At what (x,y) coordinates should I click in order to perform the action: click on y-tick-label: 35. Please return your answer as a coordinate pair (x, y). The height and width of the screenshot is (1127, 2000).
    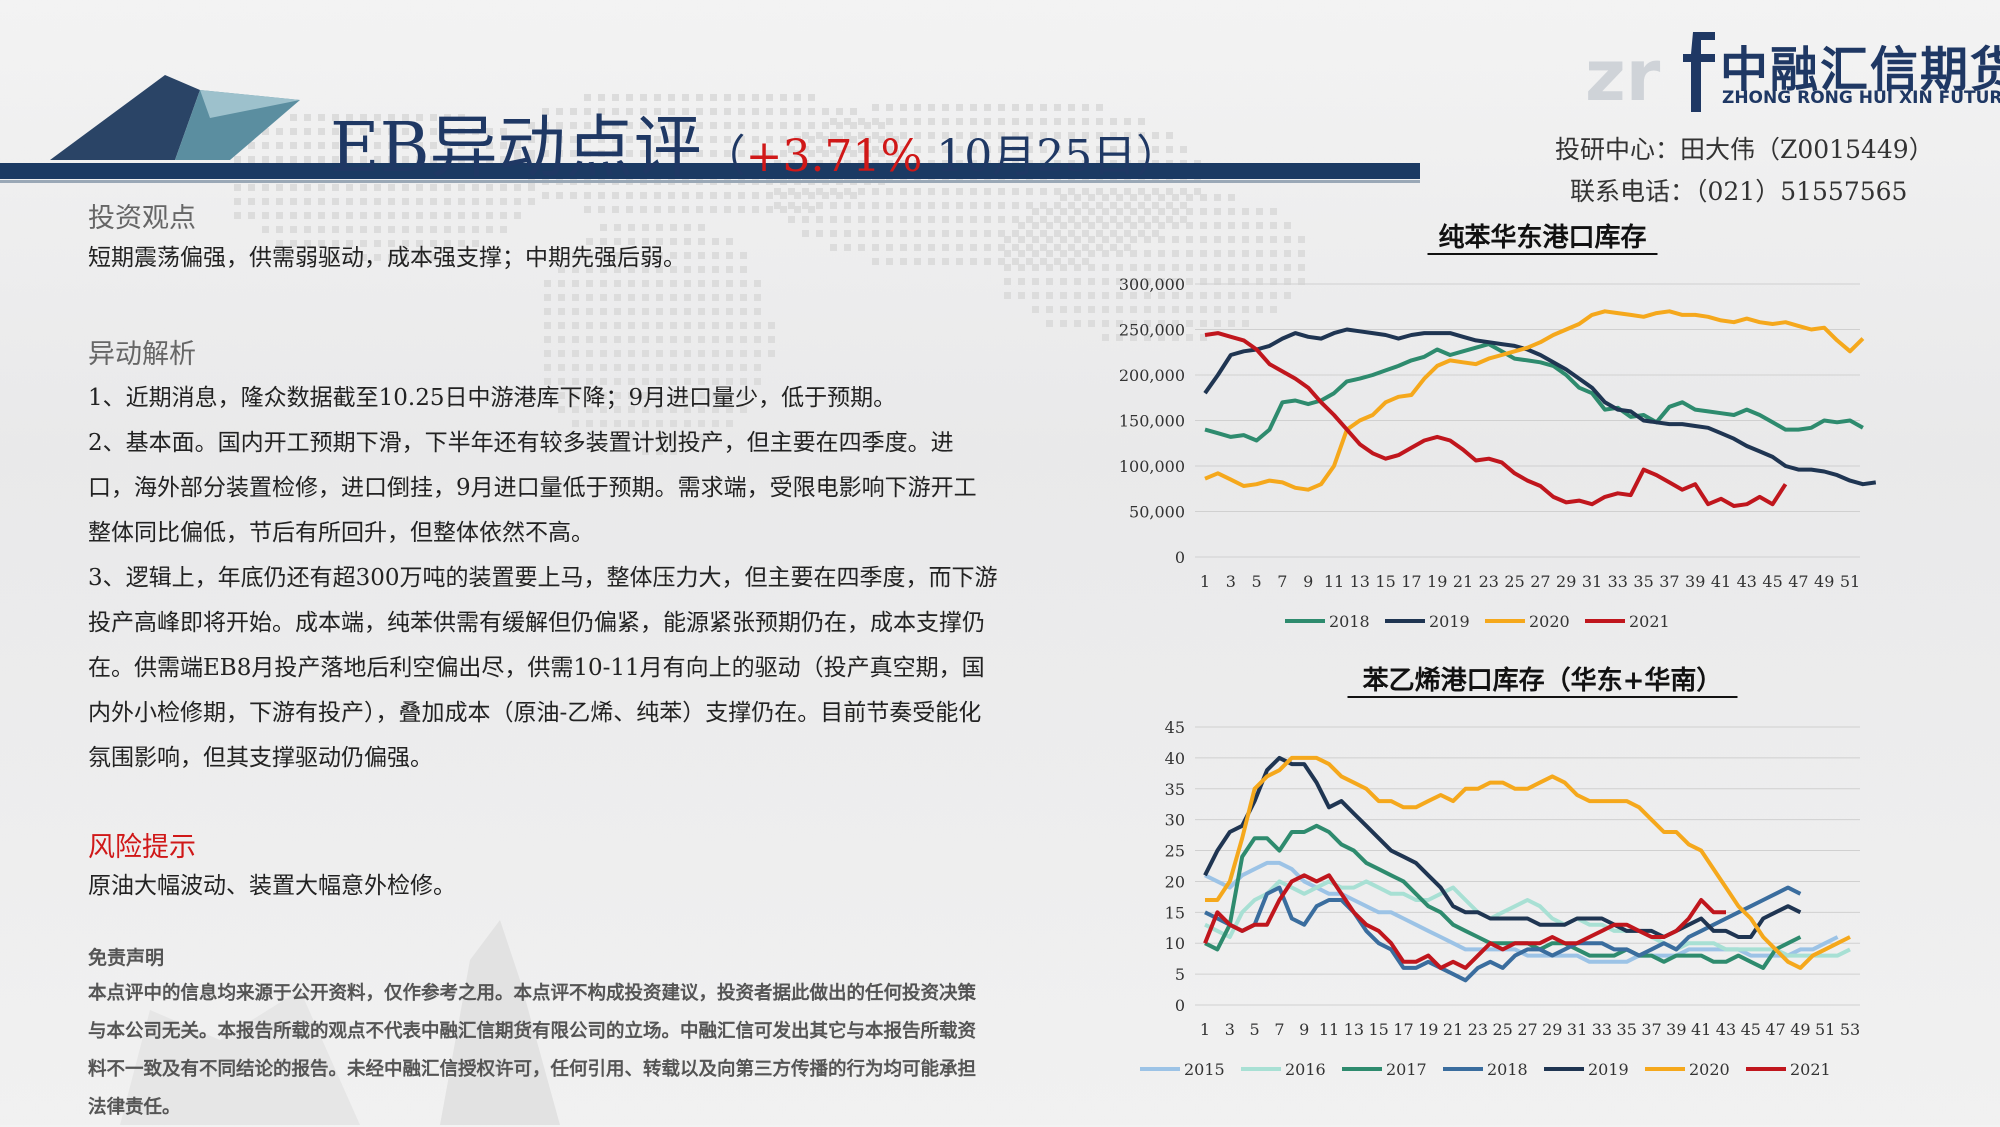
    Looking at the image, I should click on (1175, 789).